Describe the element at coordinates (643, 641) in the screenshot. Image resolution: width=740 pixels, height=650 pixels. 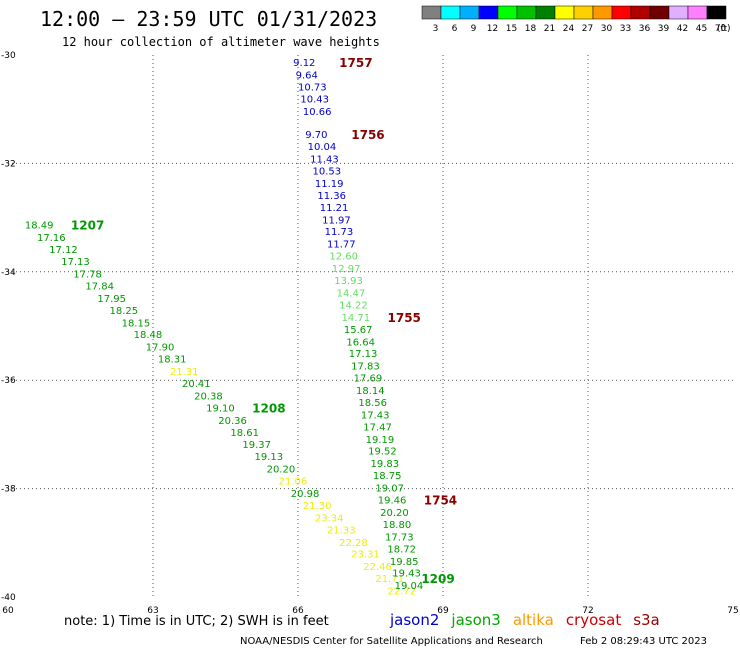
I see `generated-timestamp: Feb 2 08:29:43 UTC 2023` at that location.